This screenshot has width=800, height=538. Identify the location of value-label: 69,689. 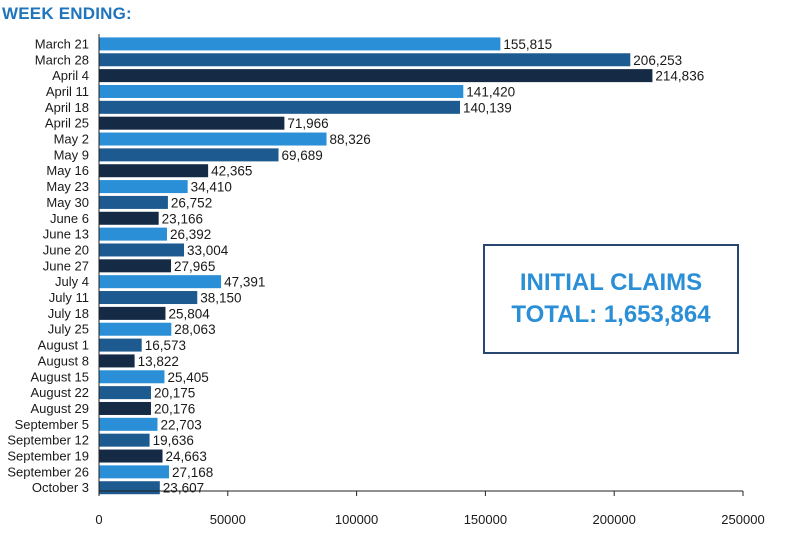
(302, 155).